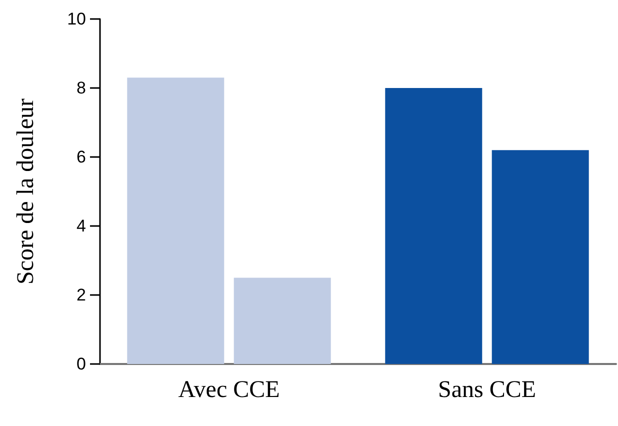 Image resolution: width=618 pixels, height=426 pixels. I want to click on x-tick-label: Avec CCE, so click(229, 390).